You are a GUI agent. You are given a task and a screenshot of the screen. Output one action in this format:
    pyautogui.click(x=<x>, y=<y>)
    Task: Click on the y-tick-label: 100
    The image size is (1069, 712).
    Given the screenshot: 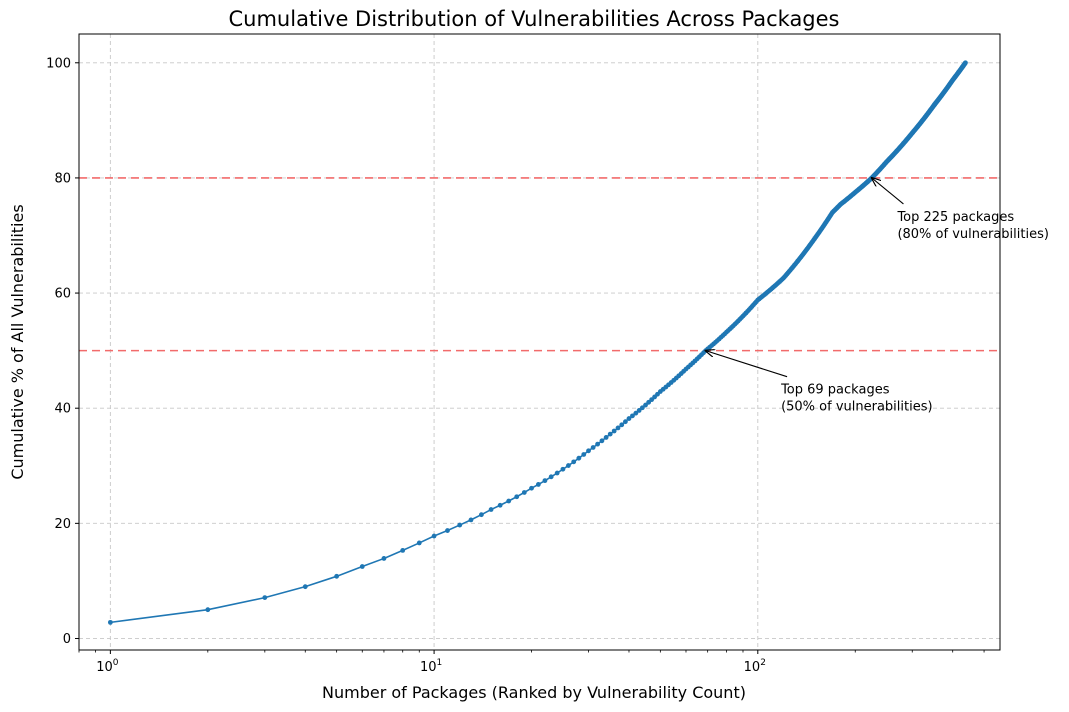 What is the action you would take?
    pyautogui.click(x=58, y=63)
    